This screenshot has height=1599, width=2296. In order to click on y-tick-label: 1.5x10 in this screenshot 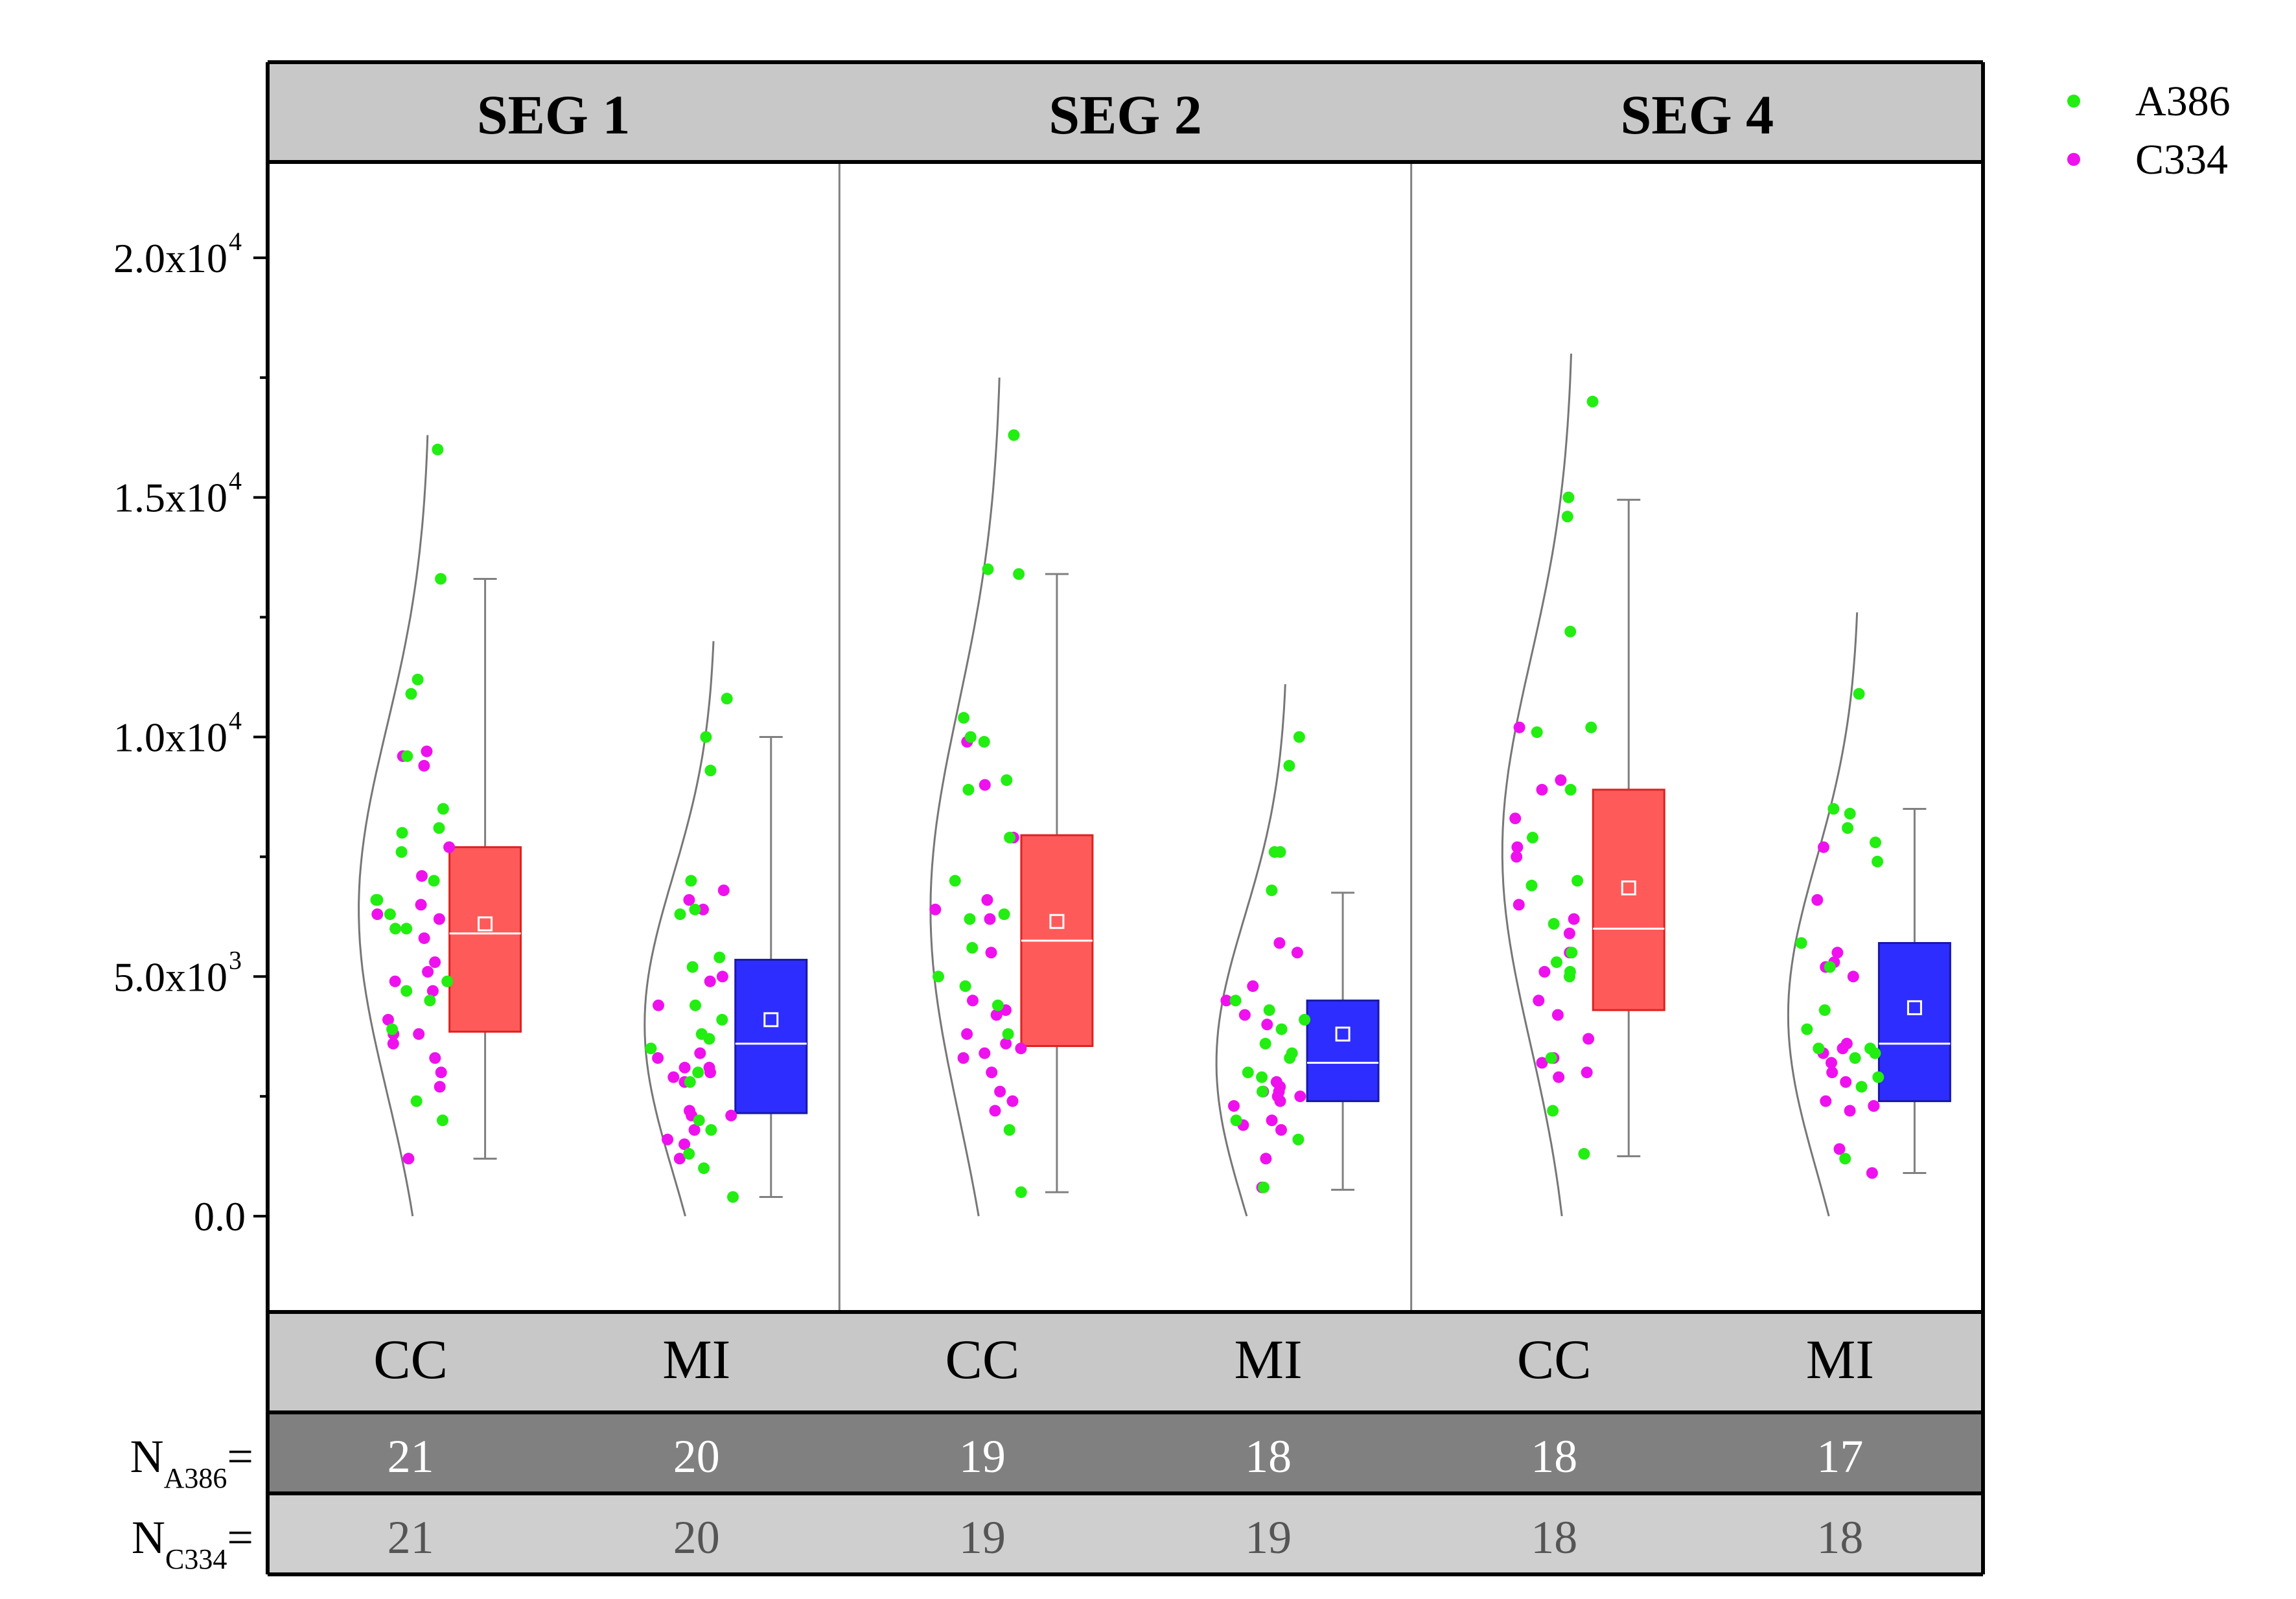, I will do `click(170, 498)`.